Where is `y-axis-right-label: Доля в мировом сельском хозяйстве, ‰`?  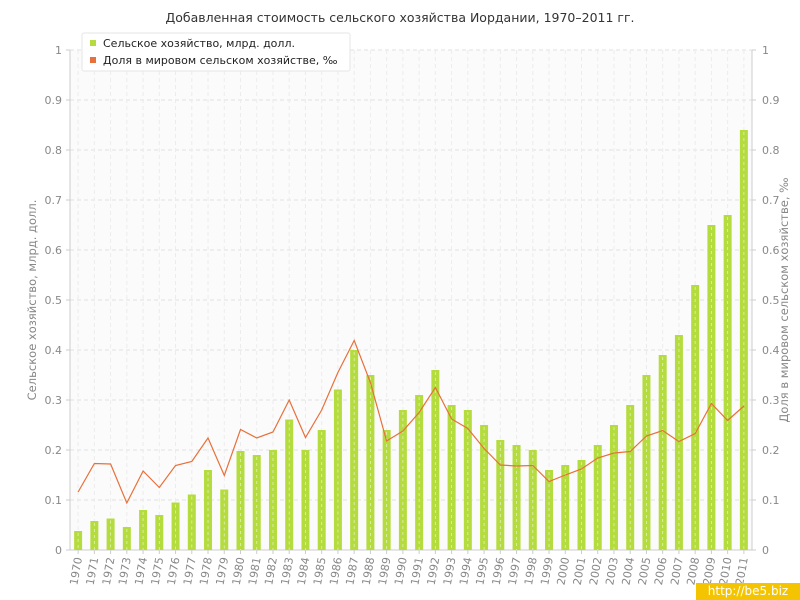 y-axis-right-label: Доля в мировом сельском хозяйстве, ‰ is located at coordinates (784, 299).